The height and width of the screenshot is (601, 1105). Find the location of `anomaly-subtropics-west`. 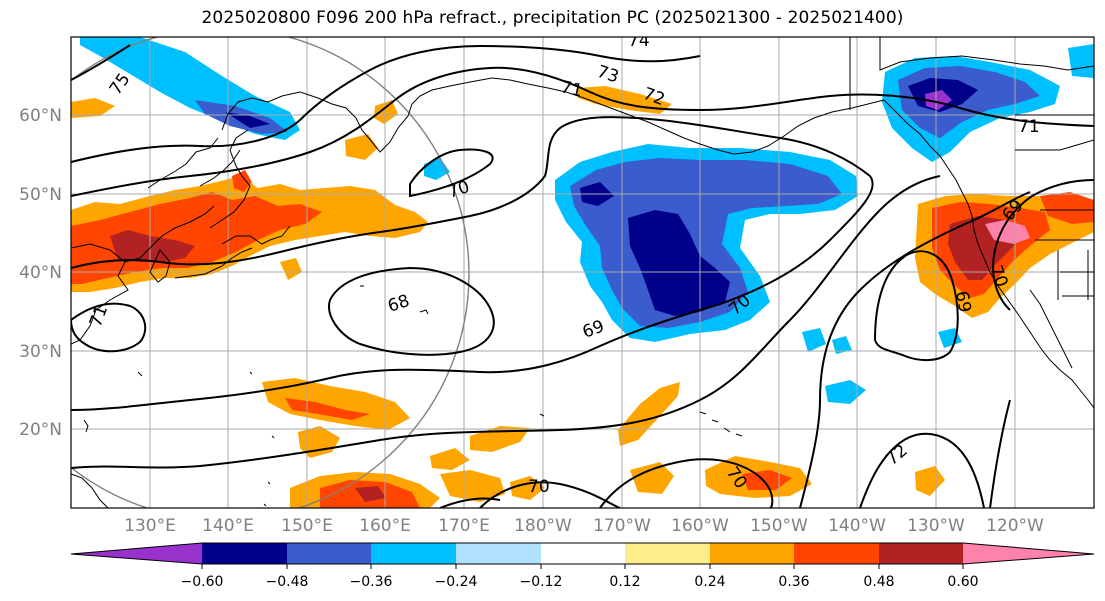

anomaly-subtropics-west is located at coordinates (336, 404).